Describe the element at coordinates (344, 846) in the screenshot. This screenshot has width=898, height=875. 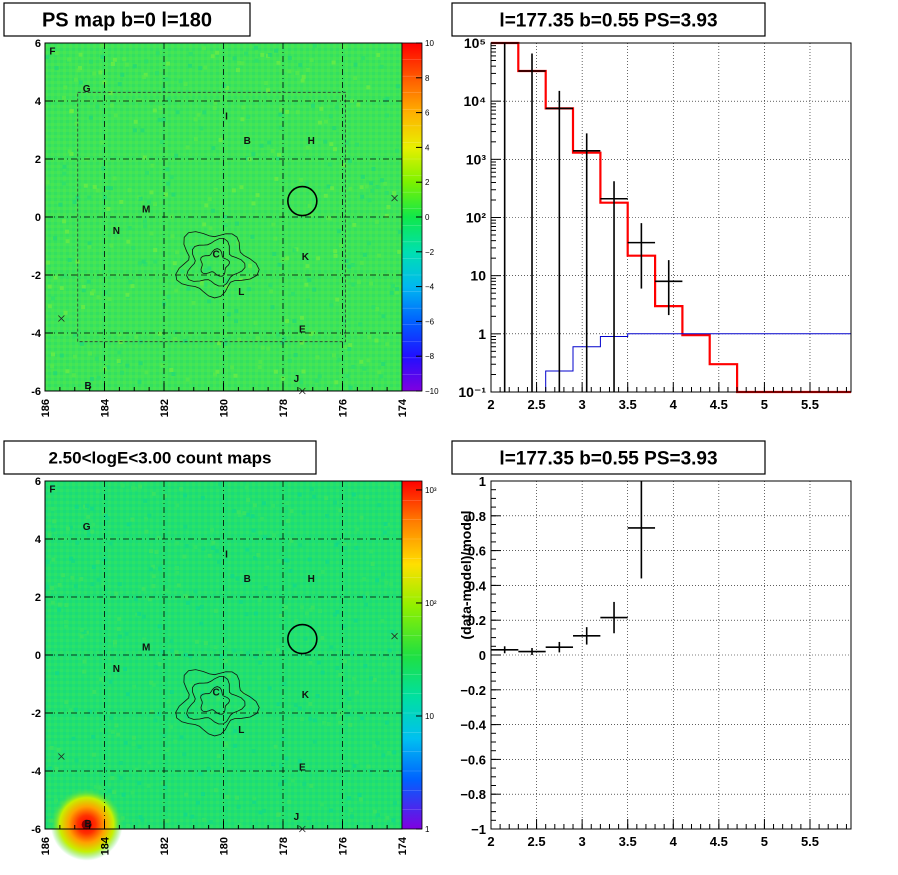
I see `x-tick-label: 176` at that location.